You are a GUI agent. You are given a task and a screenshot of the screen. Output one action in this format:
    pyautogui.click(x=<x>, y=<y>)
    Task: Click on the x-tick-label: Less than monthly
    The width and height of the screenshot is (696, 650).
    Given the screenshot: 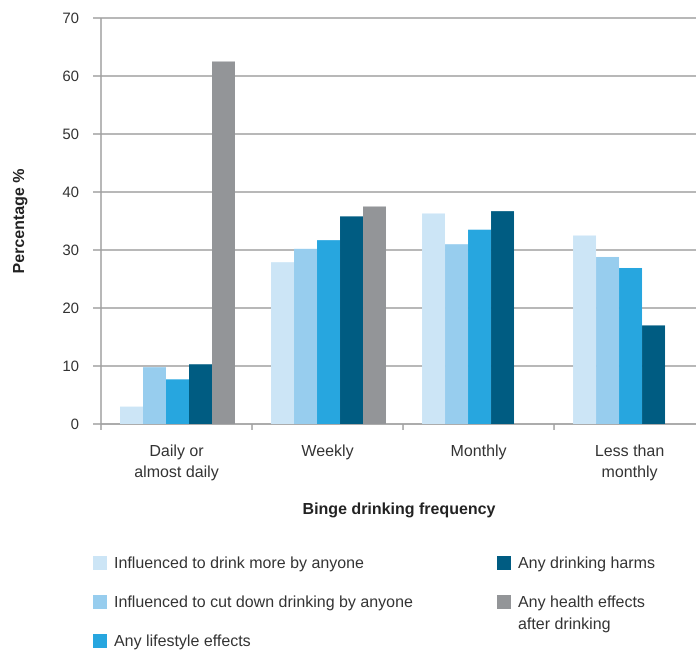 What is the action you would take?
    pyautogui.click(x=629, y=462)
    